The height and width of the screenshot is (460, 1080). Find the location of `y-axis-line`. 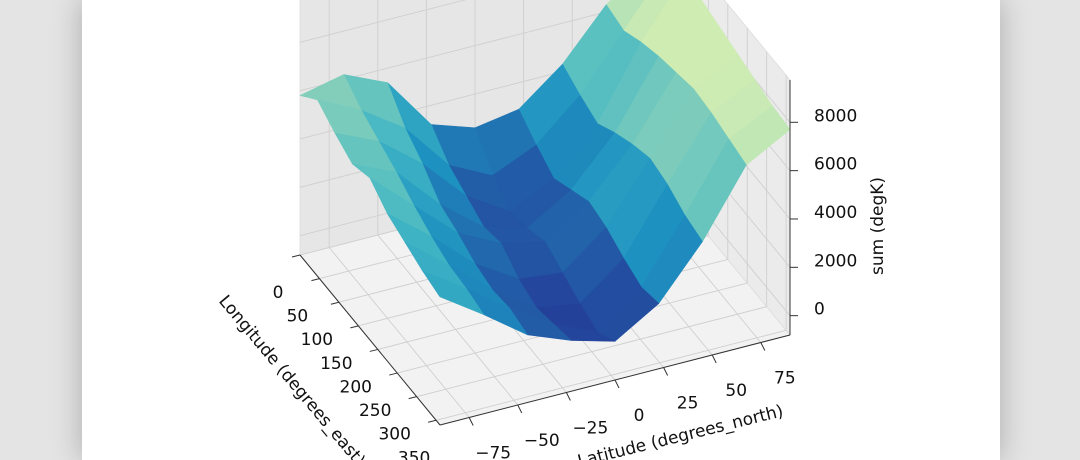

y-axis-line is located at coordinates (615, 380).